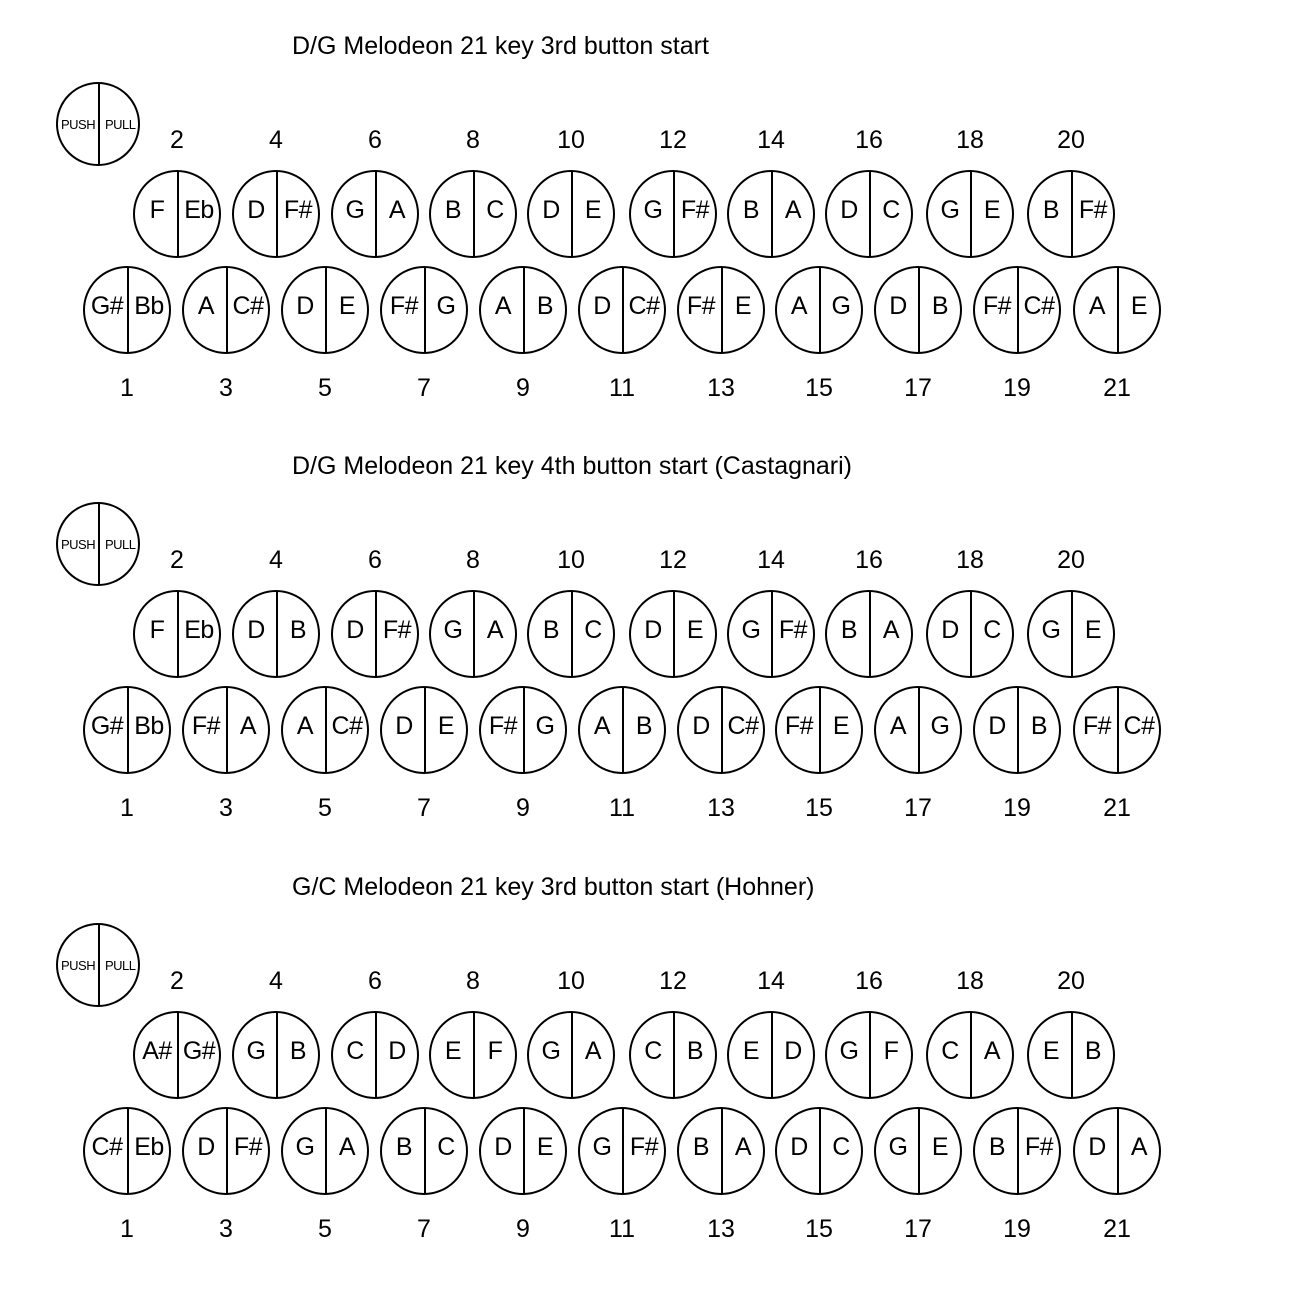  Describe the element at coordinates (1071, 140) in the screenshot. I see `inner-row-button-number: 20` at that location.